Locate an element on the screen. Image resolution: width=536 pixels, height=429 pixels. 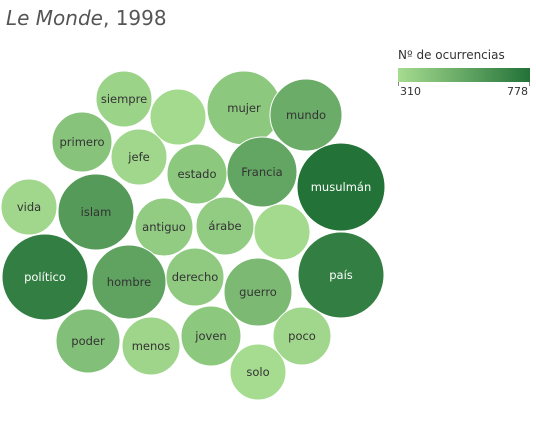
bubble-label: estado is located at coordinates (197, 174).